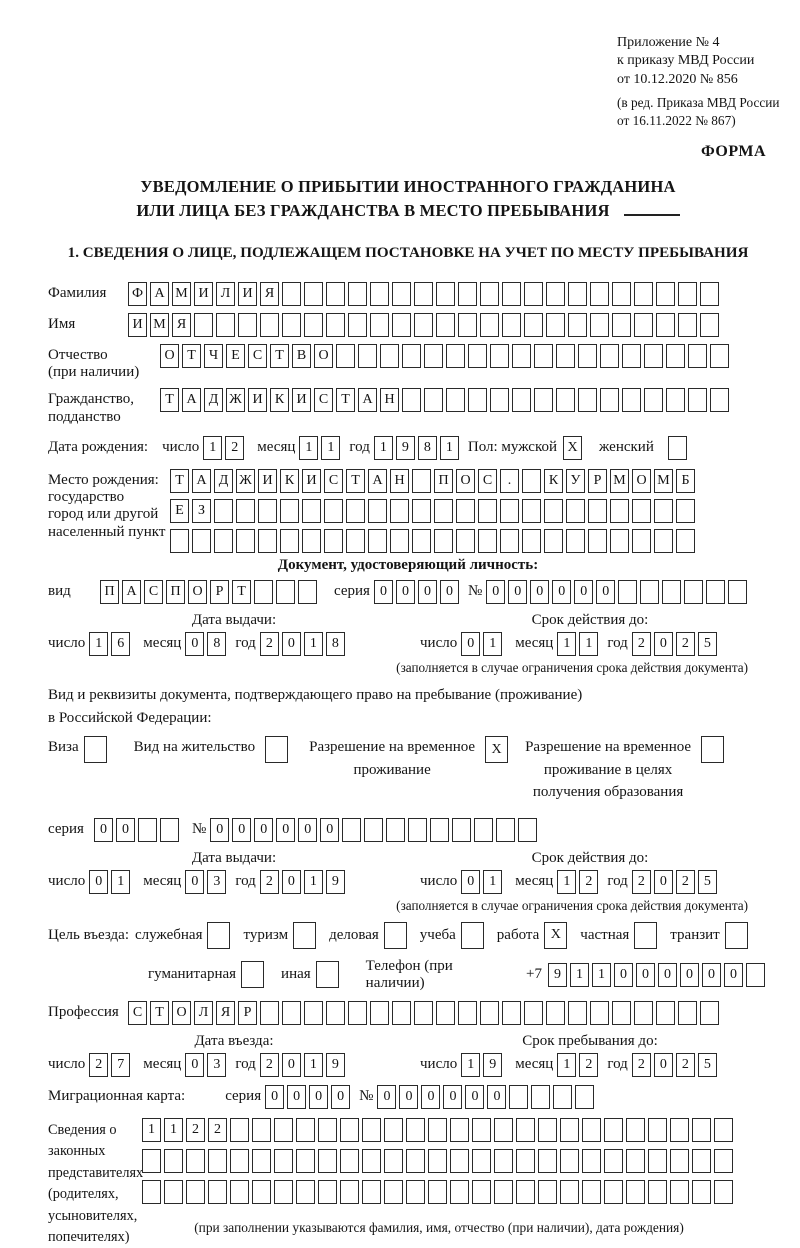 This screenshot has height=1248, width=800. What do you see at coordinates (159, 324) in the screenshot?
I see `char-box: М` at bounding box center [159, 324].